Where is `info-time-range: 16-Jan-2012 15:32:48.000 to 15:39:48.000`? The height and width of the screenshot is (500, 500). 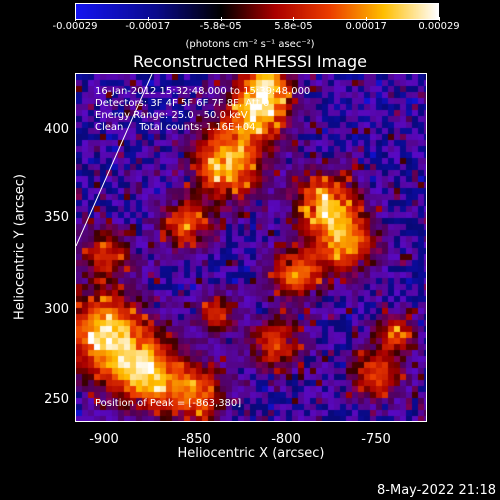
info-time-range: 16-Jan-2012 15:32:48.000 to 15:39:48.000 is located at coordinates (203, 91).